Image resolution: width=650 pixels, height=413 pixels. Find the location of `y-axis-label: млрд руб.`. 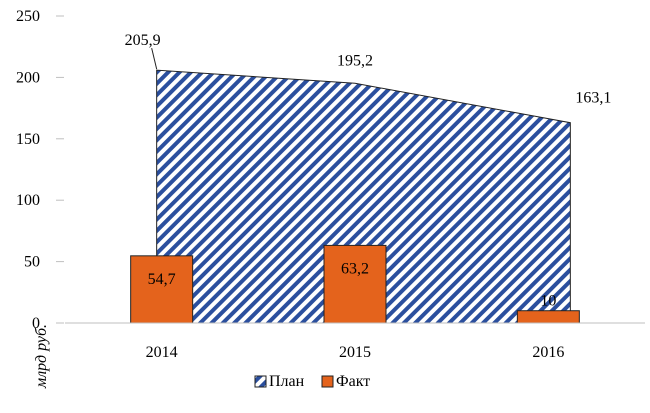

y-axis-label: млрд руб. is located at coordinates (41, 356).